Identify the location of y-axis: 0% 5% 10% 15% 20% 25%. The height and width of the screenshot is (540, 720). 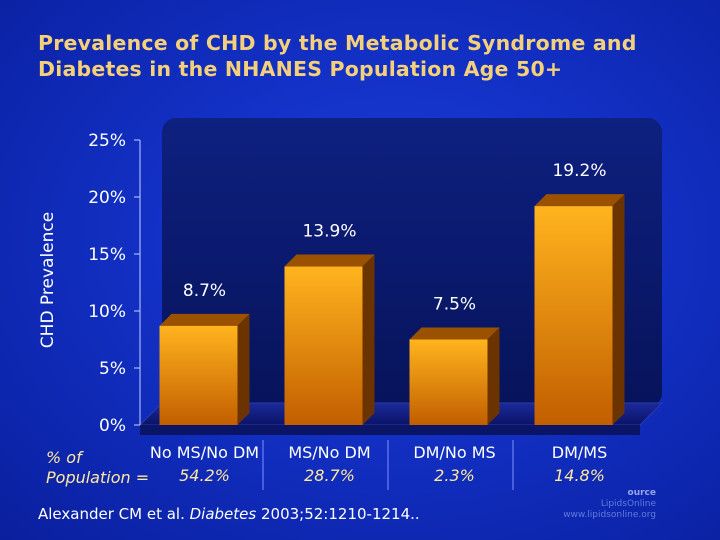
(114, 283).